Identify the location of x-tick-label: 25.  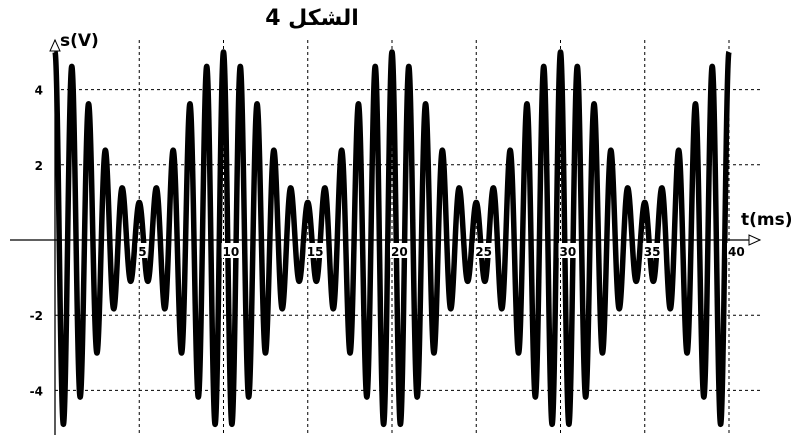
(483, 252).